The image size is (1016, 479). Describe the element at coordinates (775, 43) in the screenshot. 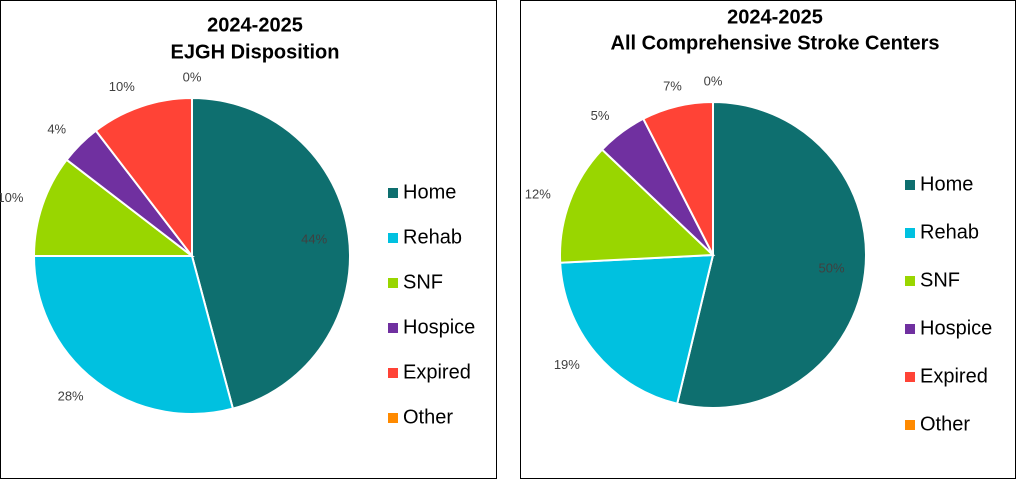

I see `chart-title: All Comprehensive Stroke Centers` at that location.